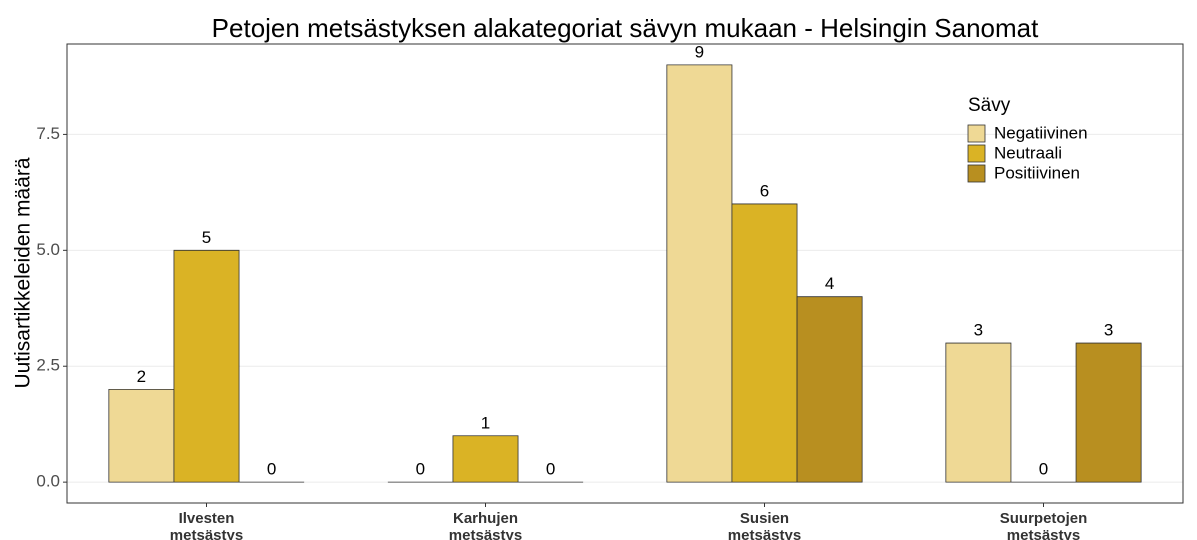 Image resolution: width=1197 pixels, height=540 pixels. I want to click on value-label: 5, so click(206, 237).